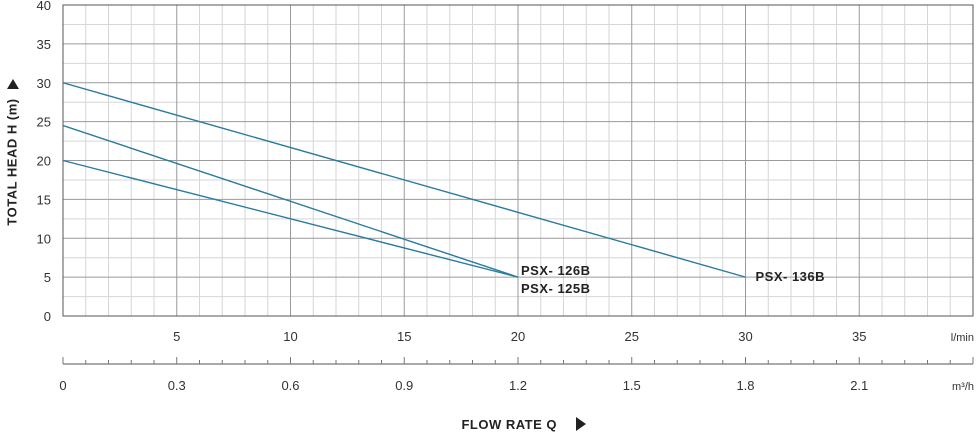 This screenshot has height=432, width=980. Describe the element at coordinates (518, 385) in the screenshot. I see `x2-tick-label: 1.2` at that location.